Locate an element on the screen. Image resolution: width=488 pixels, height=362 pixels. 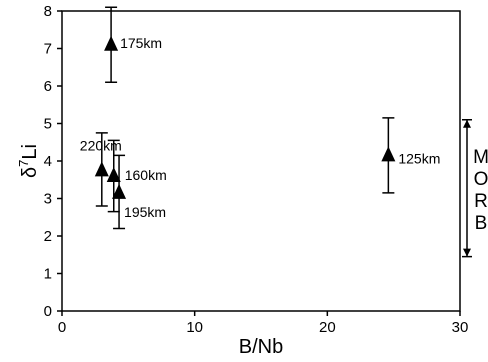
x-axis-label: B/Nb is located at coordinates (261, 347).